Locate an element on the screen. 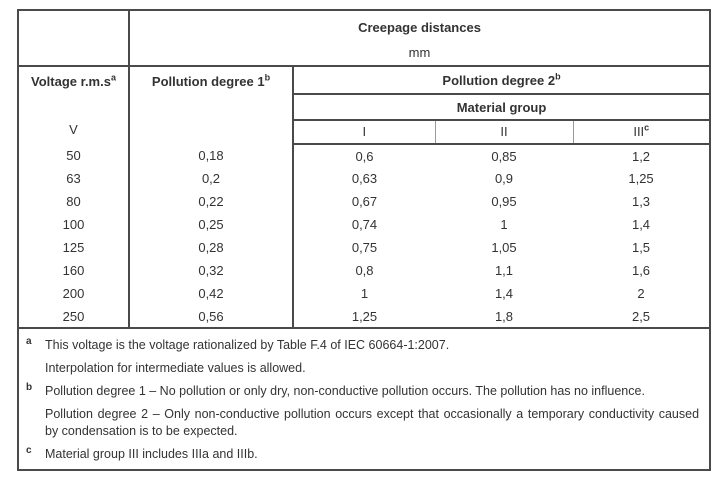  table-row: 160 0,32 0,8 1,1 1,6 is located at coordinates (364, 270).